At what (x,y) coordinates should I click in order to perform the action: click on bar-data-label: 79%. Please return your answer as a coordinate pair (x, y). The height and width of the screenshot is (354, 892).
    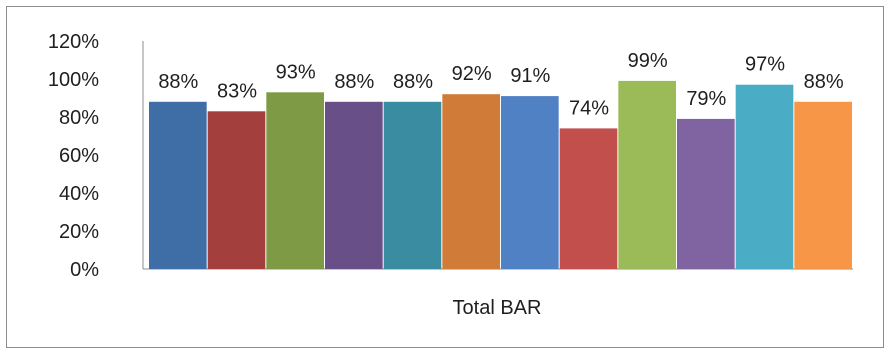
    Looking at the image, I should click on (706, 99).